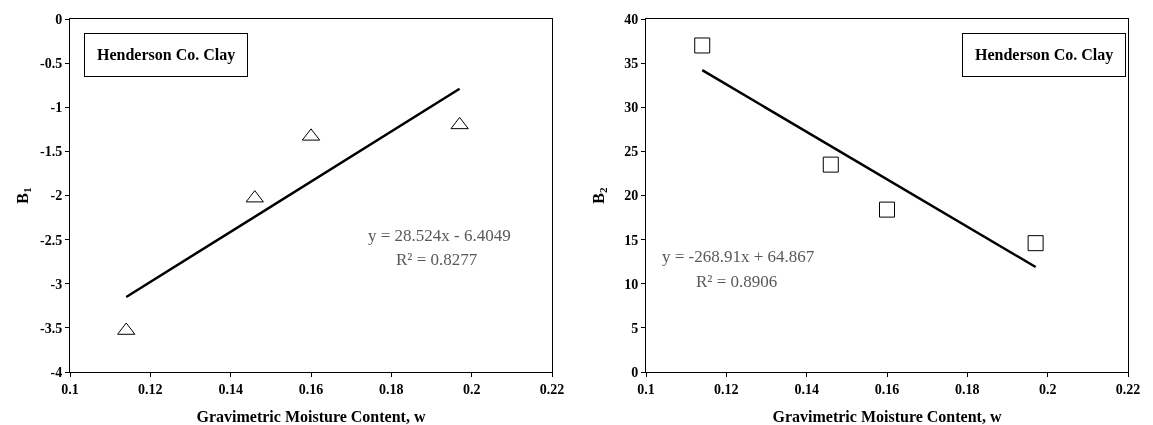 This screenshot has width=1153, height=425. I want to click on y-tick-label: -4, so click(56, 372).